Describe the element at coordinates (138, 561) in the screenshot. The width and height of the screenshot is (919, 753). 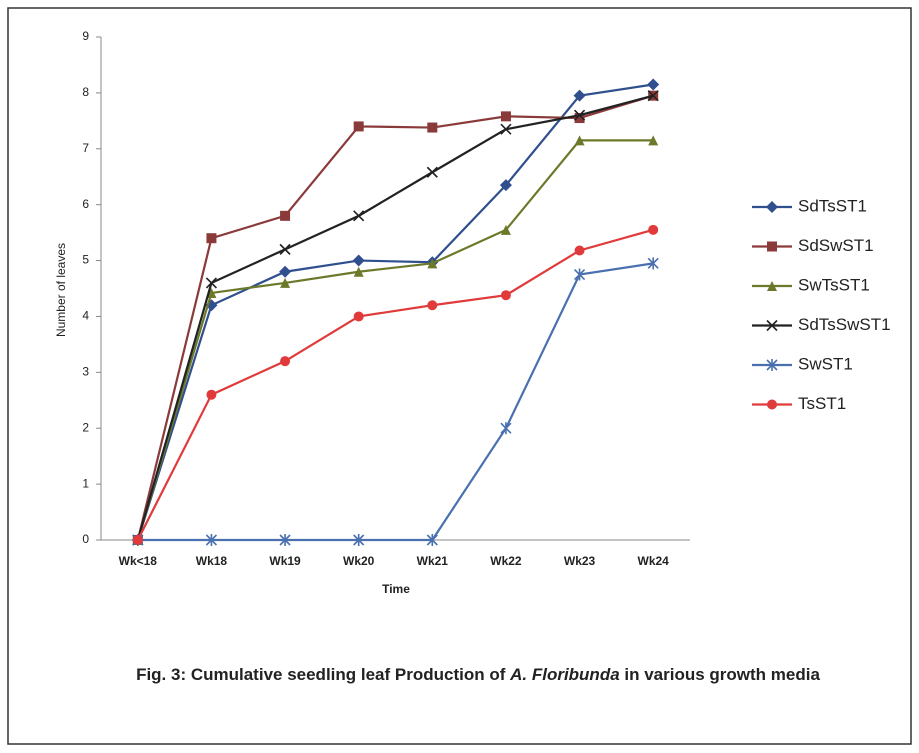
I see `x-tick-label: Wk<18` at that location.